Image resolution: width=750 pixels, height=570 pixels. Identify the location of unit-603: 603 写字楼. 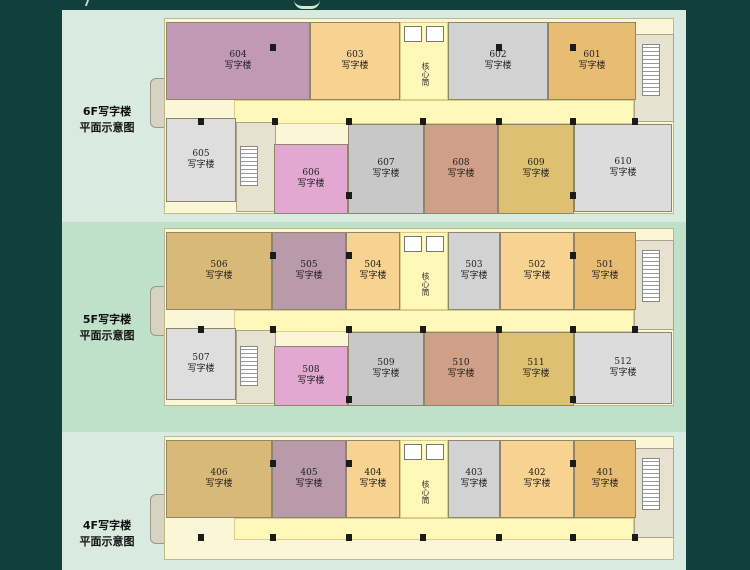
(355, 61).